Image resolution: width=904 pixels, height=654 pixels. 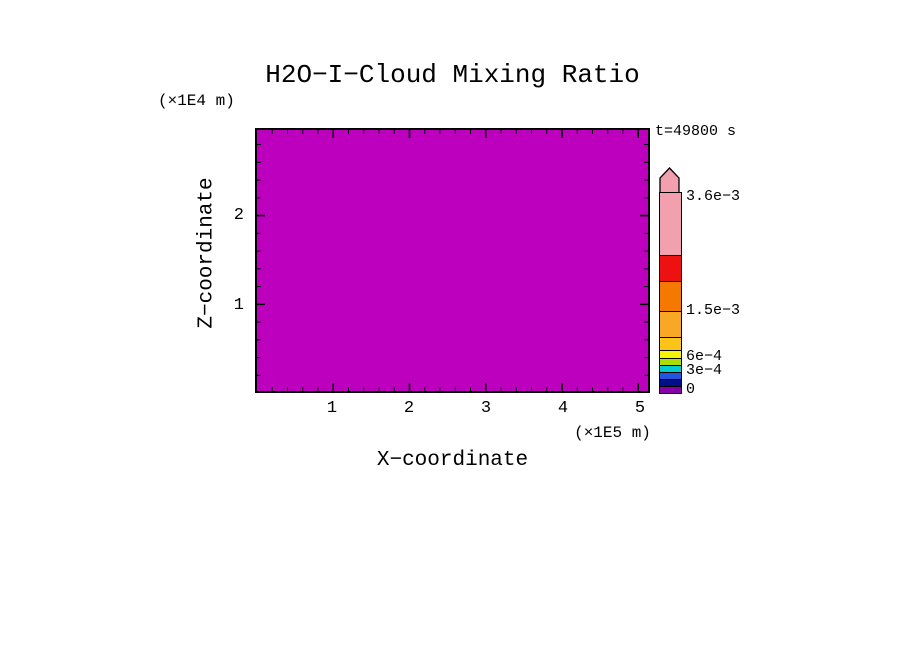 I want to click on colorbar-tick-label: 6e−4, so click(x=704, y=356).